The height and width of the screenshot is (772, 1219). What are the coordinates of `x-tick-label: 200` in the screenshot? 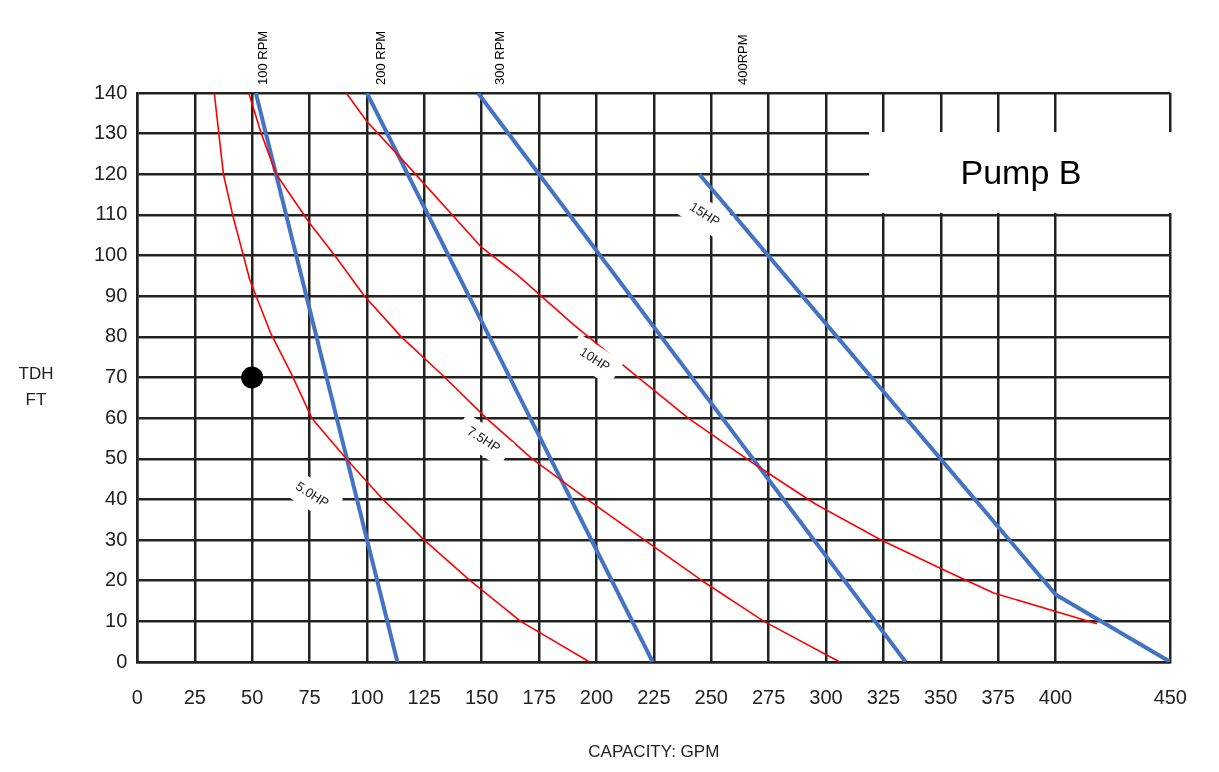 It's located at (596, 696).